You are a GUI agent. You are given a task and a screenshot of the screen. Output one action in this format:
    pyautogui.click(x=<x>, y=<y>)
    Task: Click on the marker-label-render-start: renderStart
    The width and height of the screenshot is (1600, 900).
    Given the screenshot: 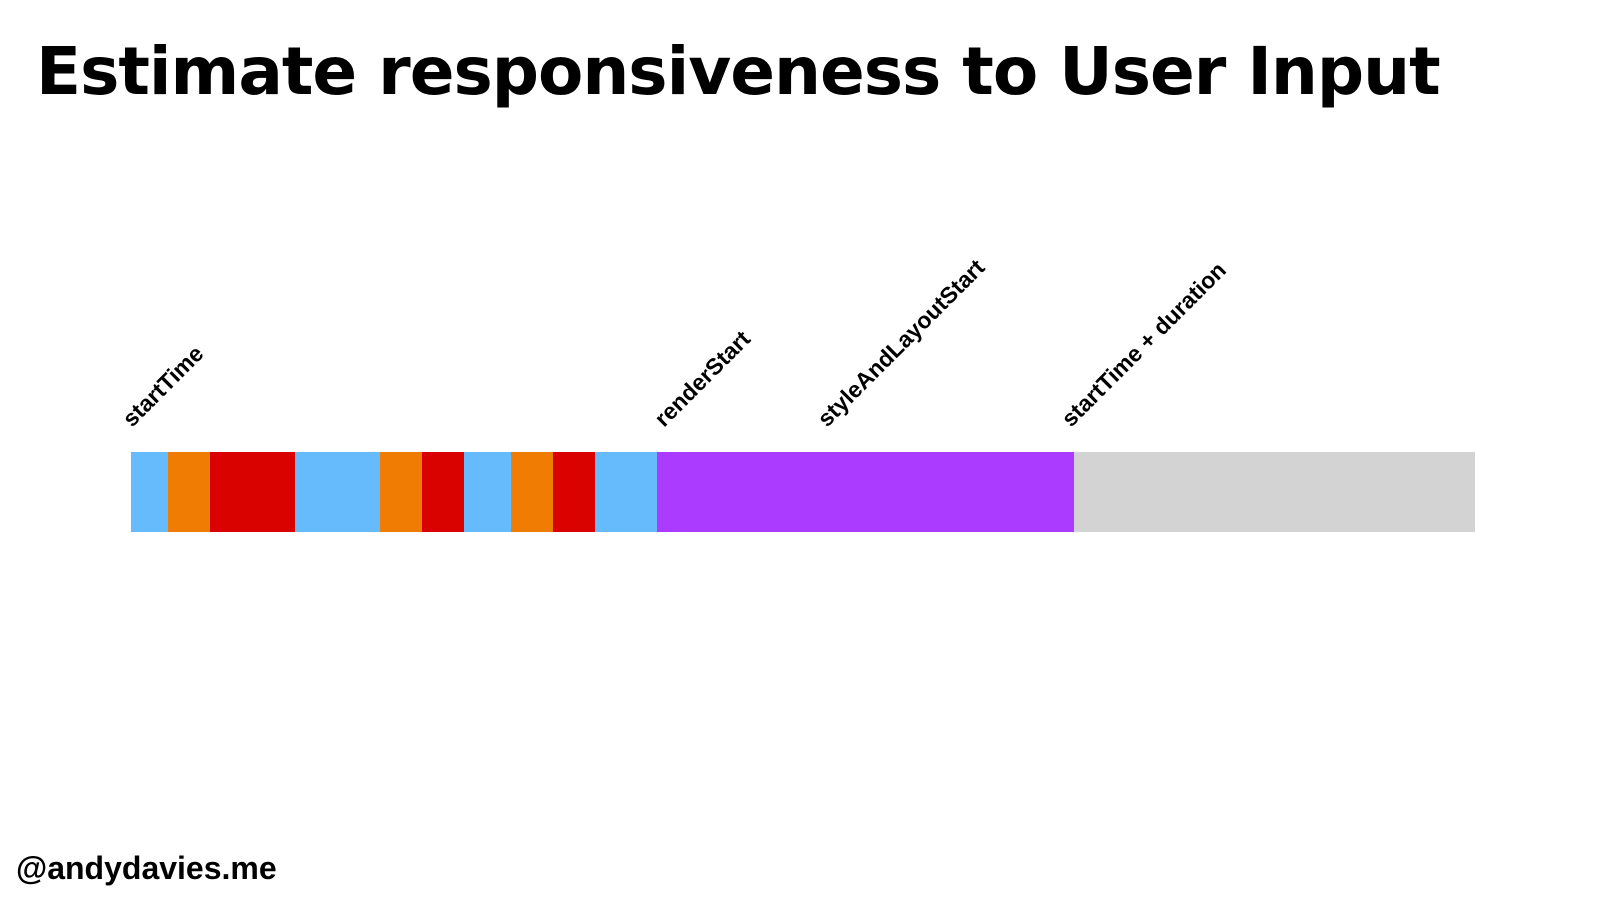 What is the action you would take?
    pyautogui.click(x=702, y=378)
    